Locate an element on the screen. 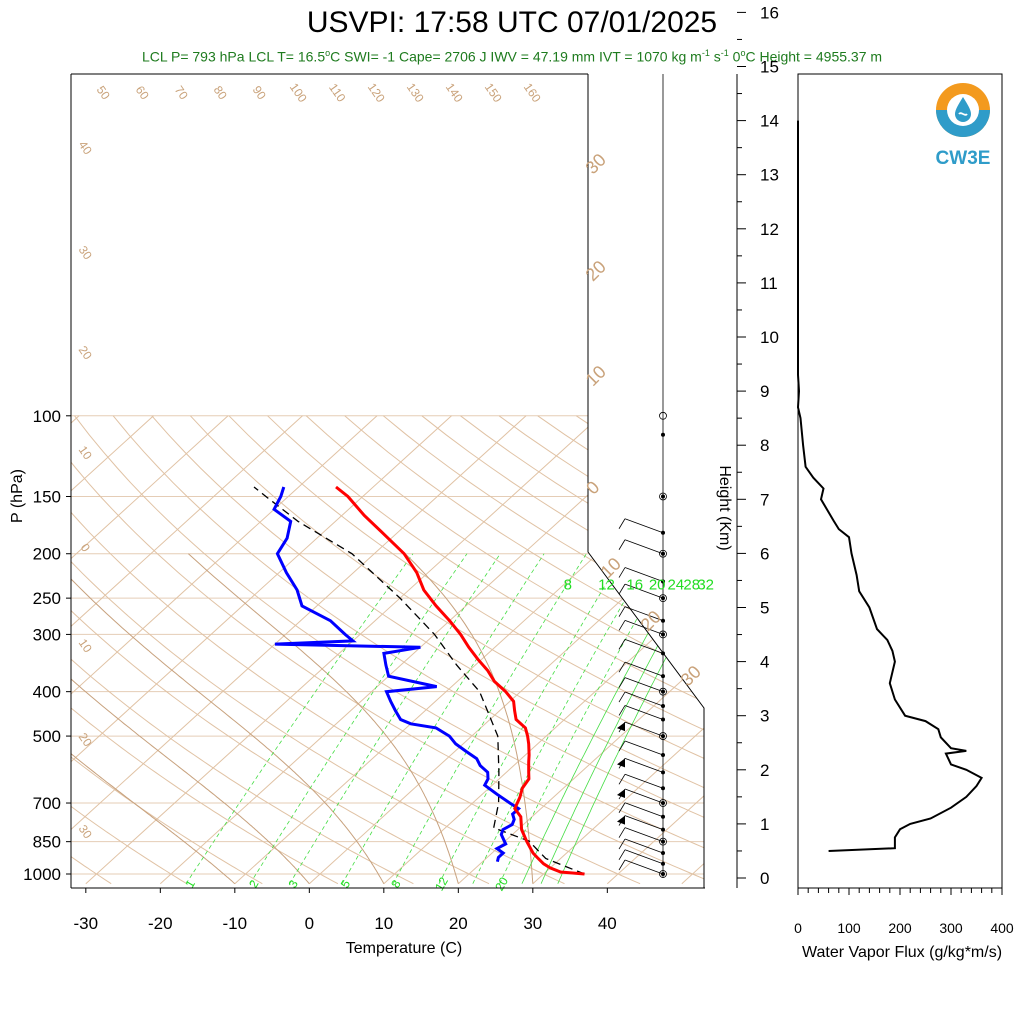  cw3e-logo: CW3E is located at coordinates (963, 126).